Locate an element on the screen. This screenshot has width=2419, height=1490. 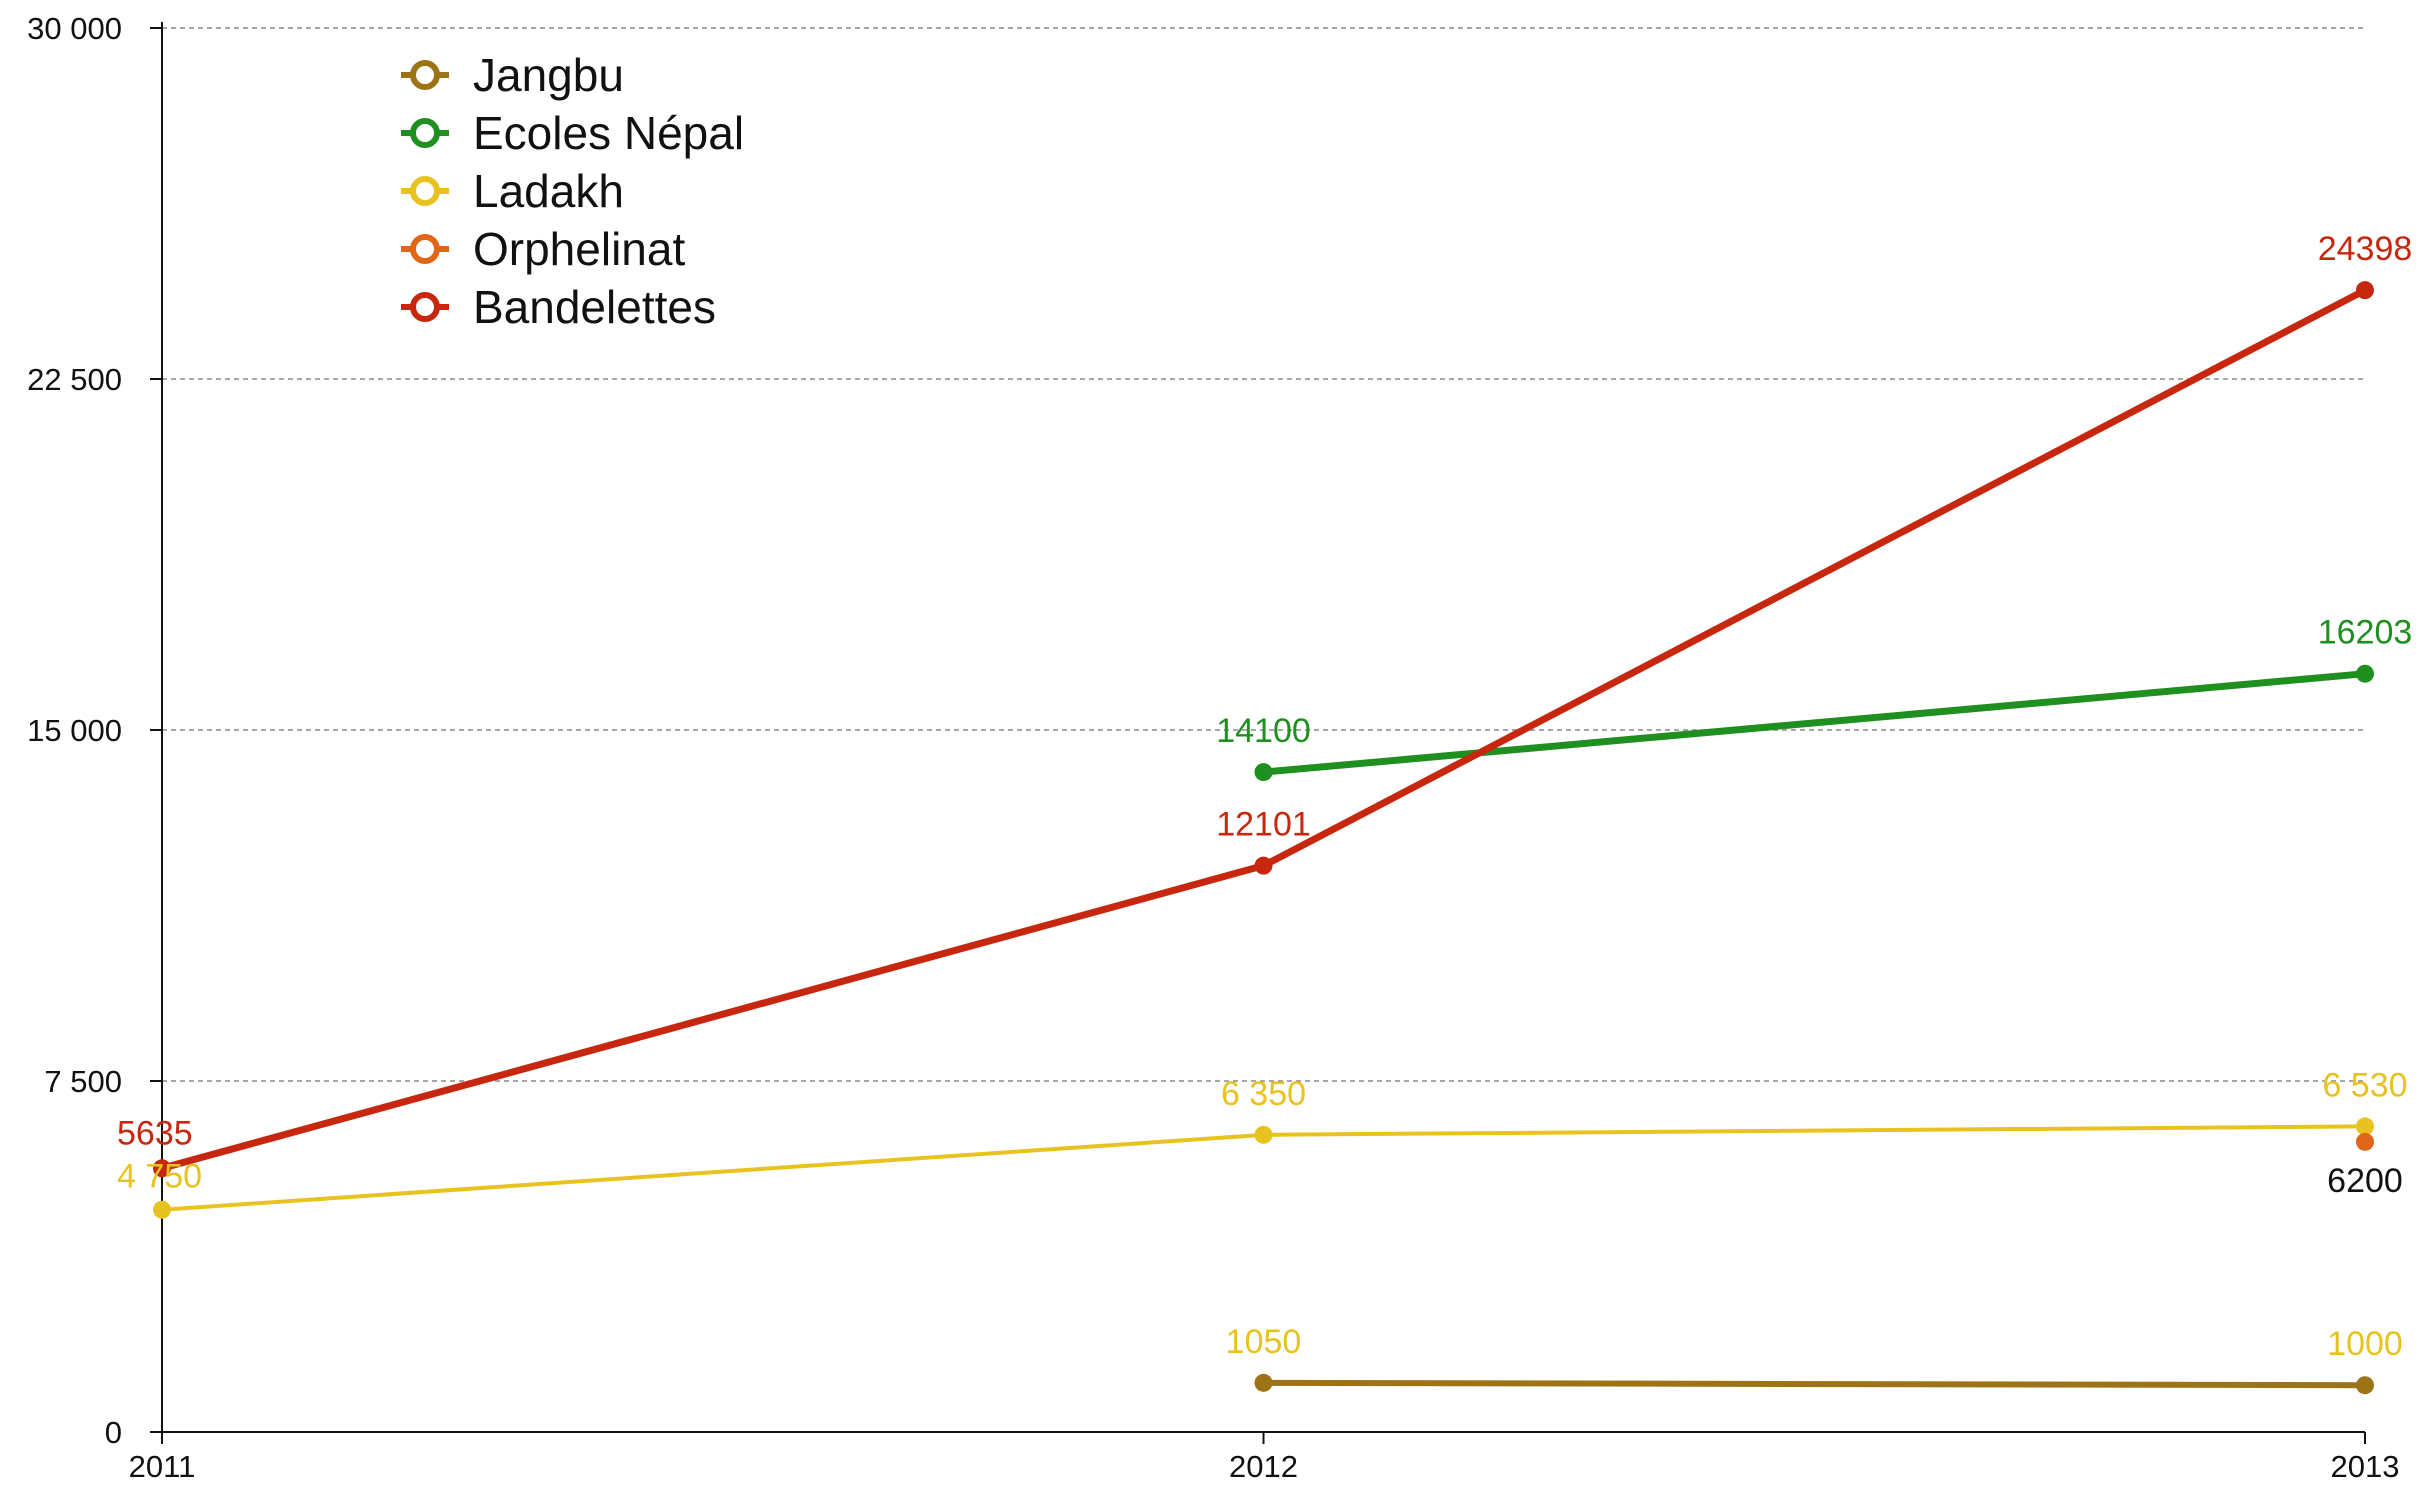
y-tick-label: 15 000 is located at coordinates (74, 730).